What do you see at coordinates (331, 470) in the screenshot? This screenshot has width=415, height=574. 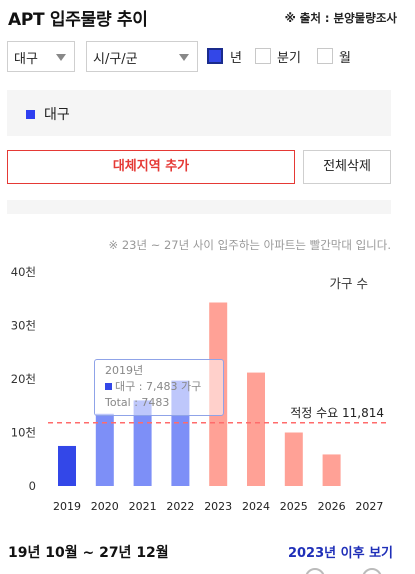 I see `bar-2026` at bounding box center [331, 470].